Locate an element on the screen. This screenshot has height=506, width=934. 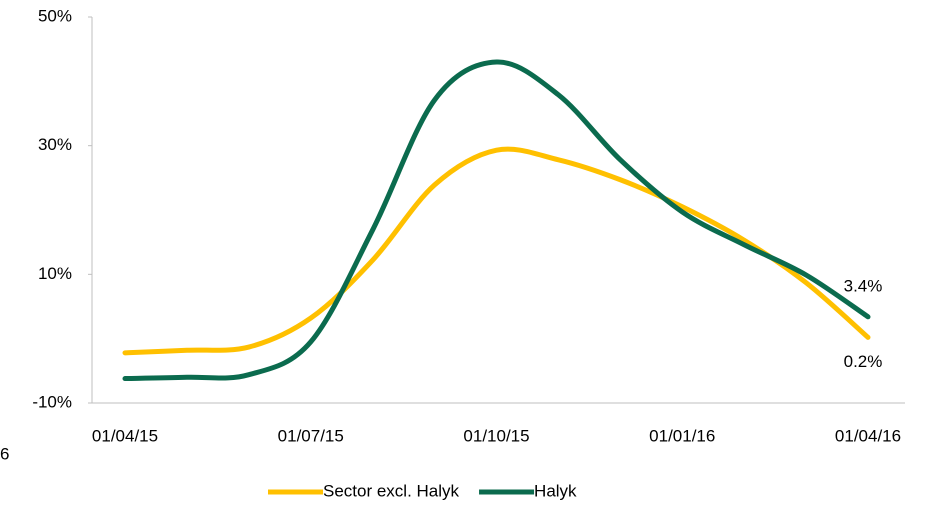
data-label: 0.2% is located at coordinates (863, 361).